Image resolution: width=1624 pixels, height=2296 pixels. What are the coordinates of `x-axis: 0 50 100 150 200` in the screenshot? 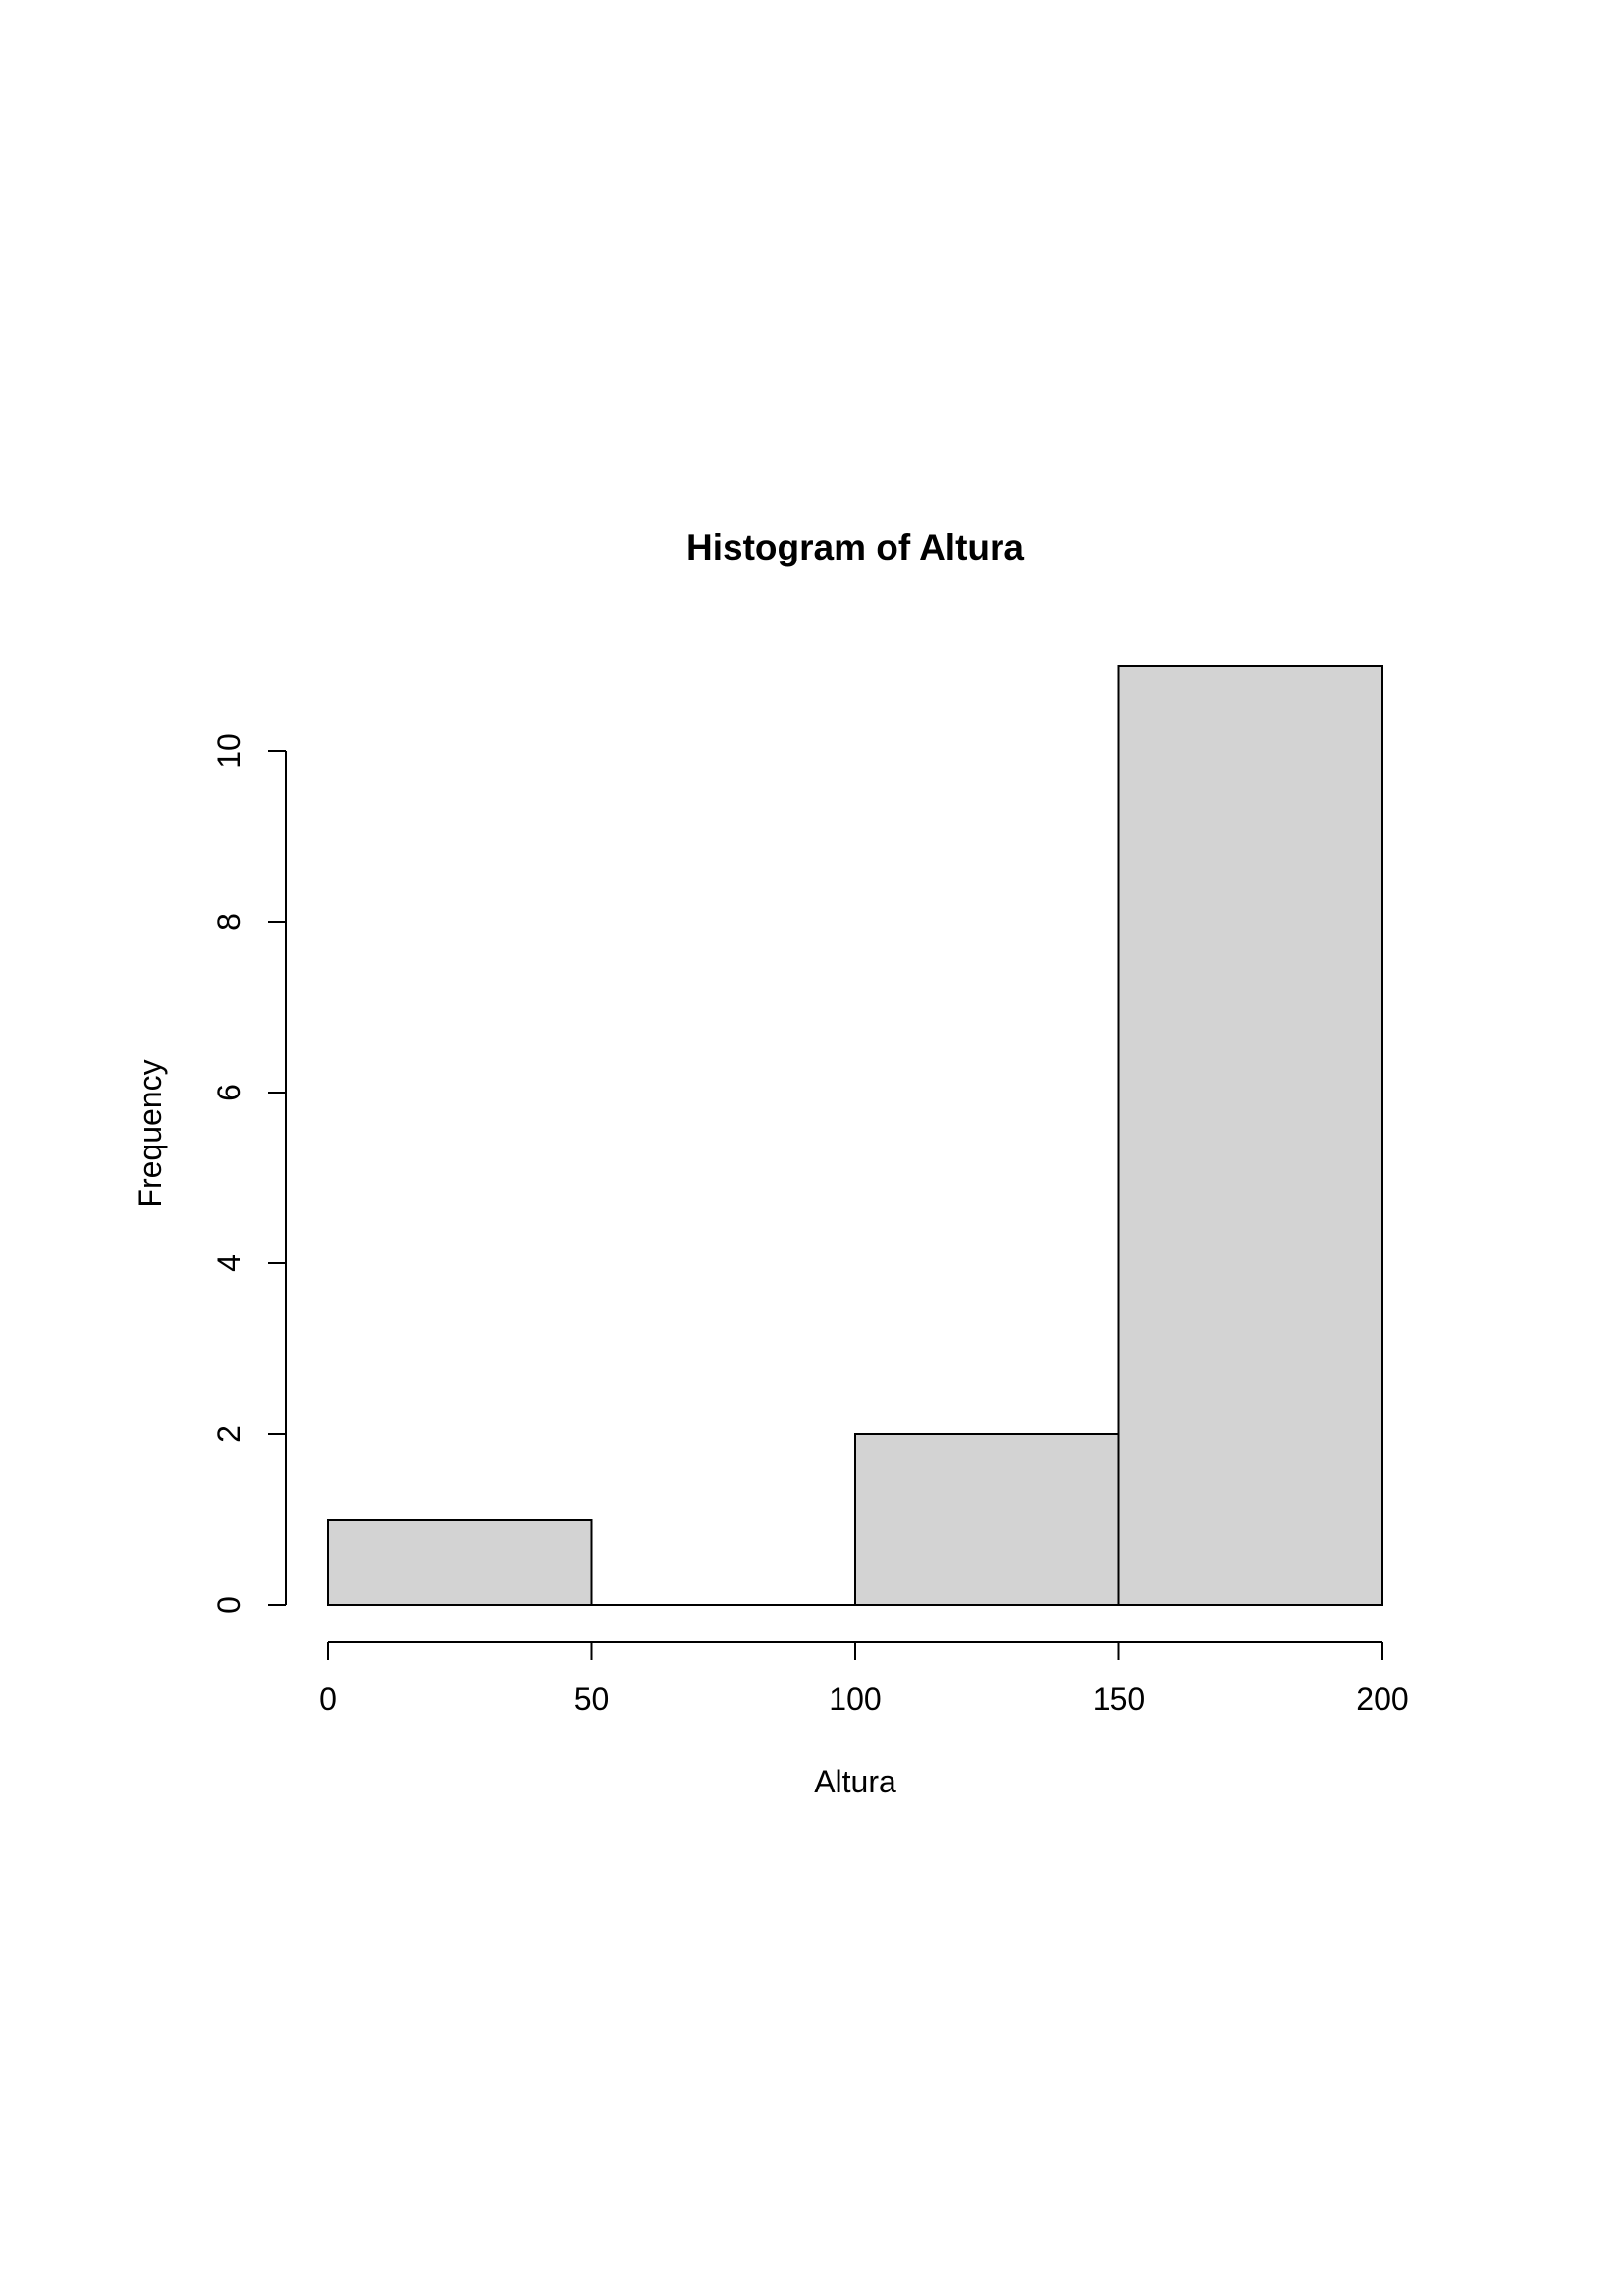 It's located at (864, 1679).